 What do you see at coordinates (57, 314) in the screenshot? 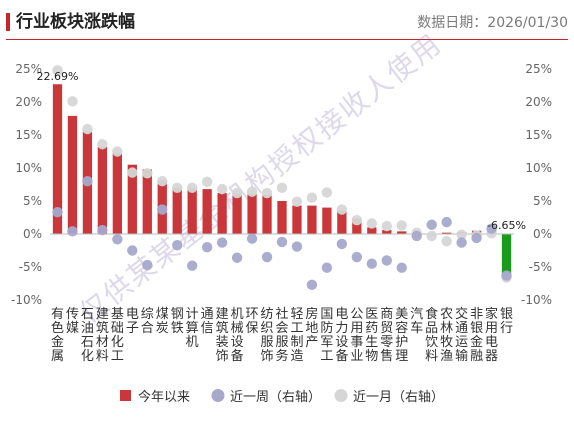
I see `category-label-char: 有` at bounding box center [57, 314].